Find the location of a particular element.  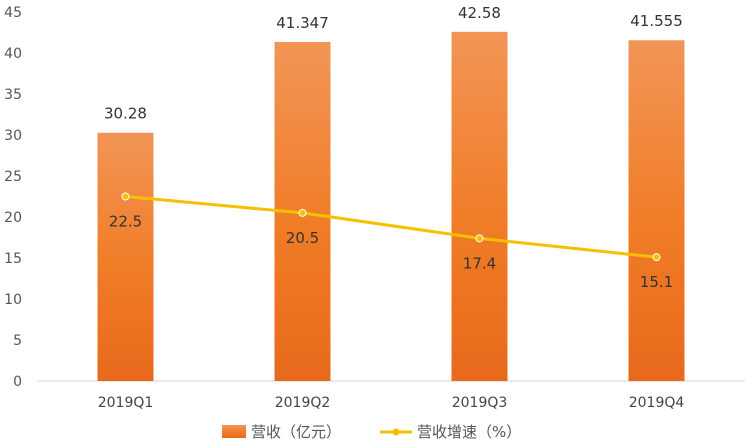

y-tick-label: 35 is located at coordinates (13, 95).